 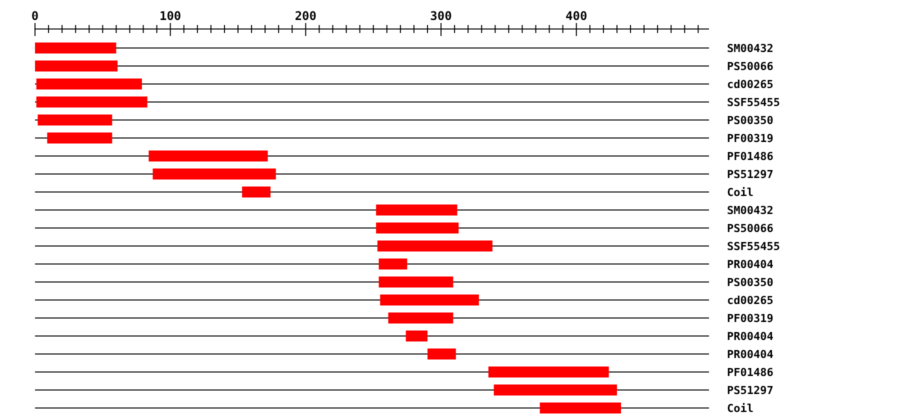 What do you see at coordinates (441, 16) in the screenshot?
I see `x-tick-label: 300` at bounding box center [441, 16].